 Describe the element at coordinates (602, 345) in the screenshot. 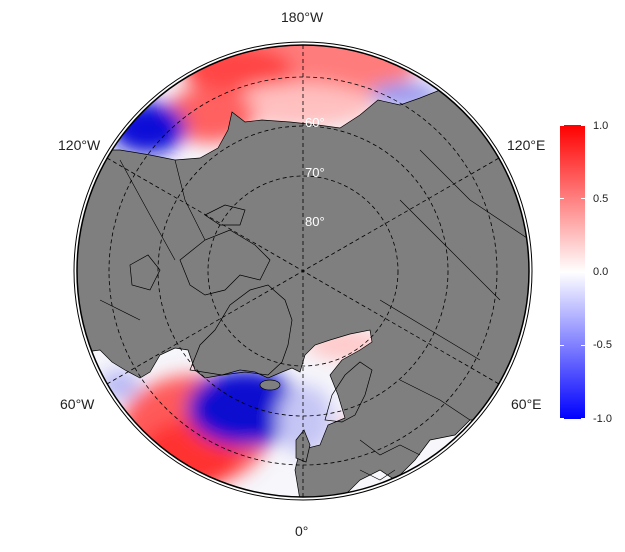

I see `colorbar-label-neg-0-5: -0.5` at that location.